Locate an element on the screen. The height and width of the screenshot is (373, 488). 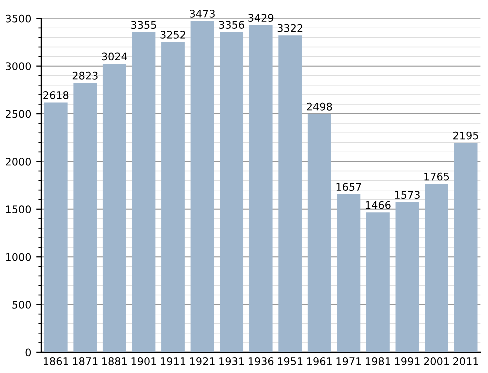
x-tick-label: 1931 is located at coordinates (232, 362).